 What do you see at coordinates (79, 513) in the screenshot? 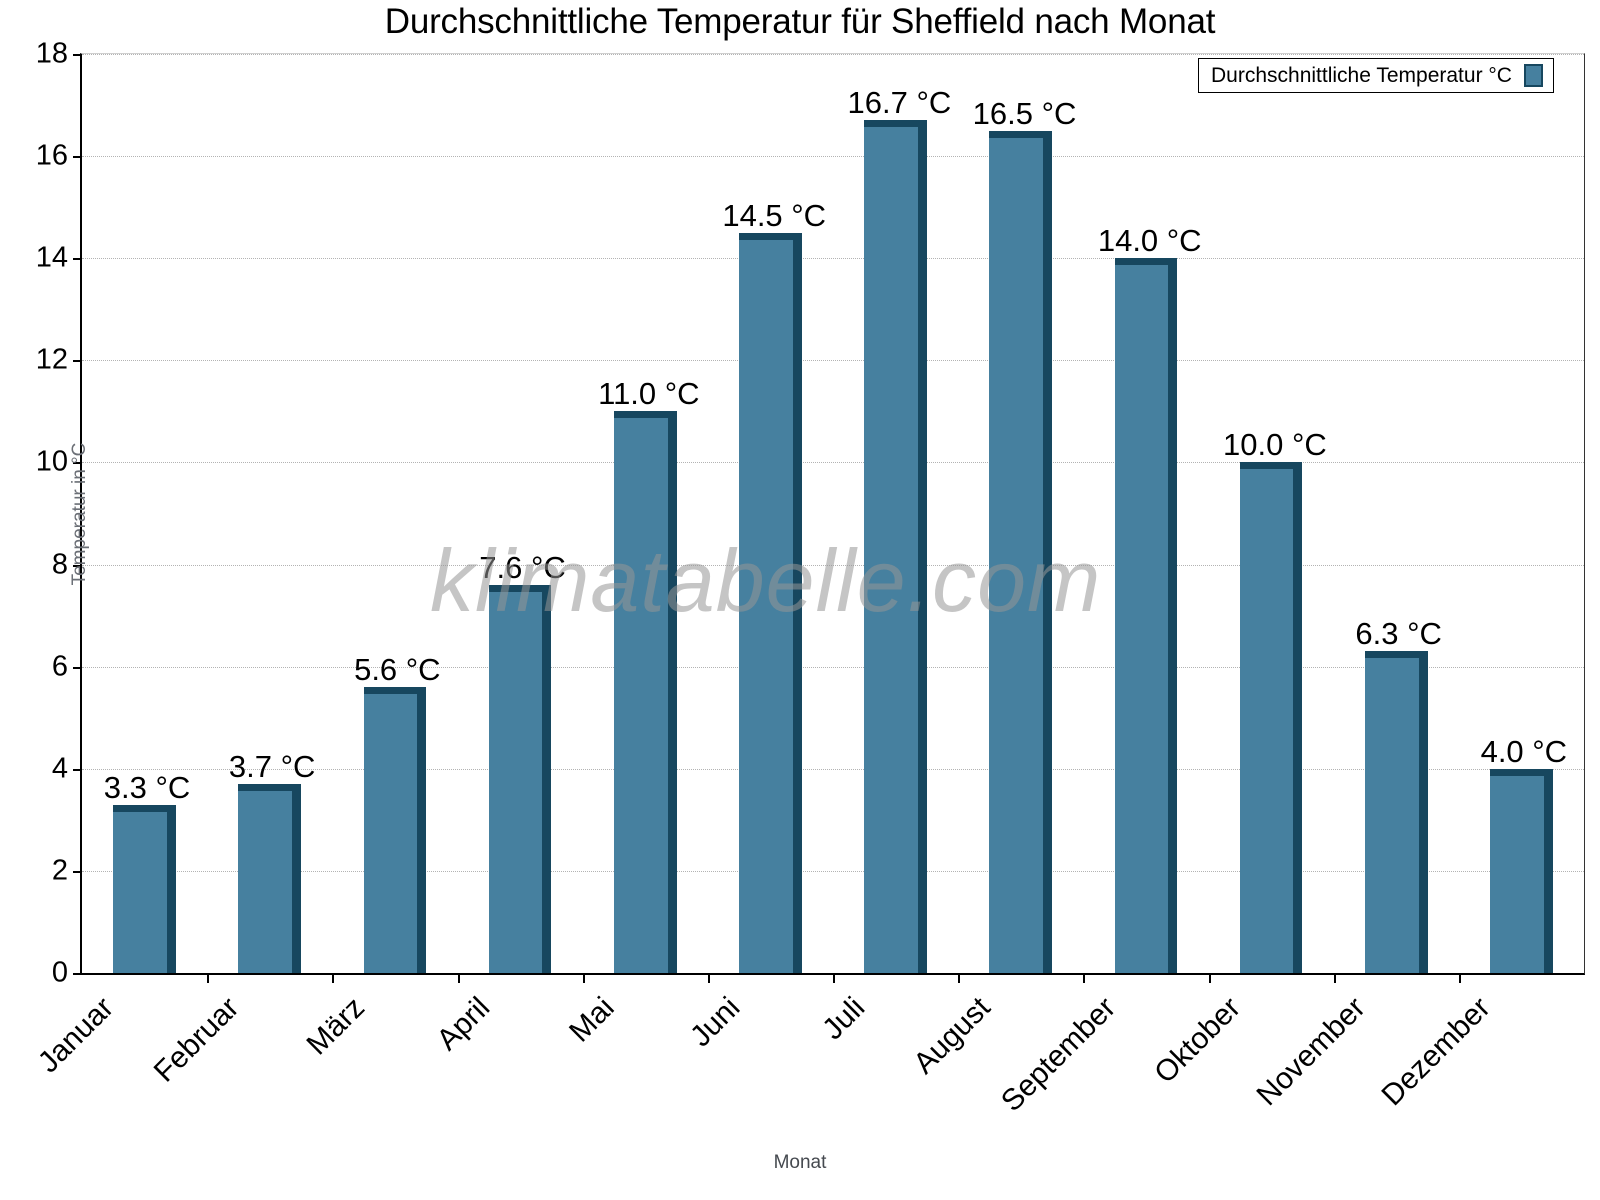
I see `y-axis-title: Temperatur in °C` at bounding box center [79, 513].